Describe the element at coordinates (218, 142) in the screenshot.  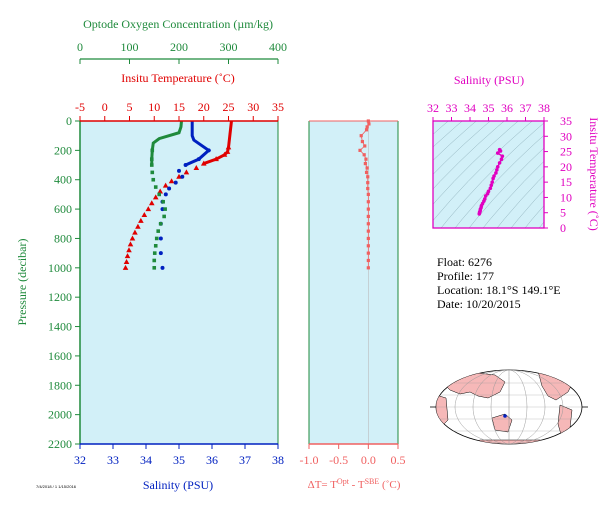
I see `temperature-profile-line` at that location.